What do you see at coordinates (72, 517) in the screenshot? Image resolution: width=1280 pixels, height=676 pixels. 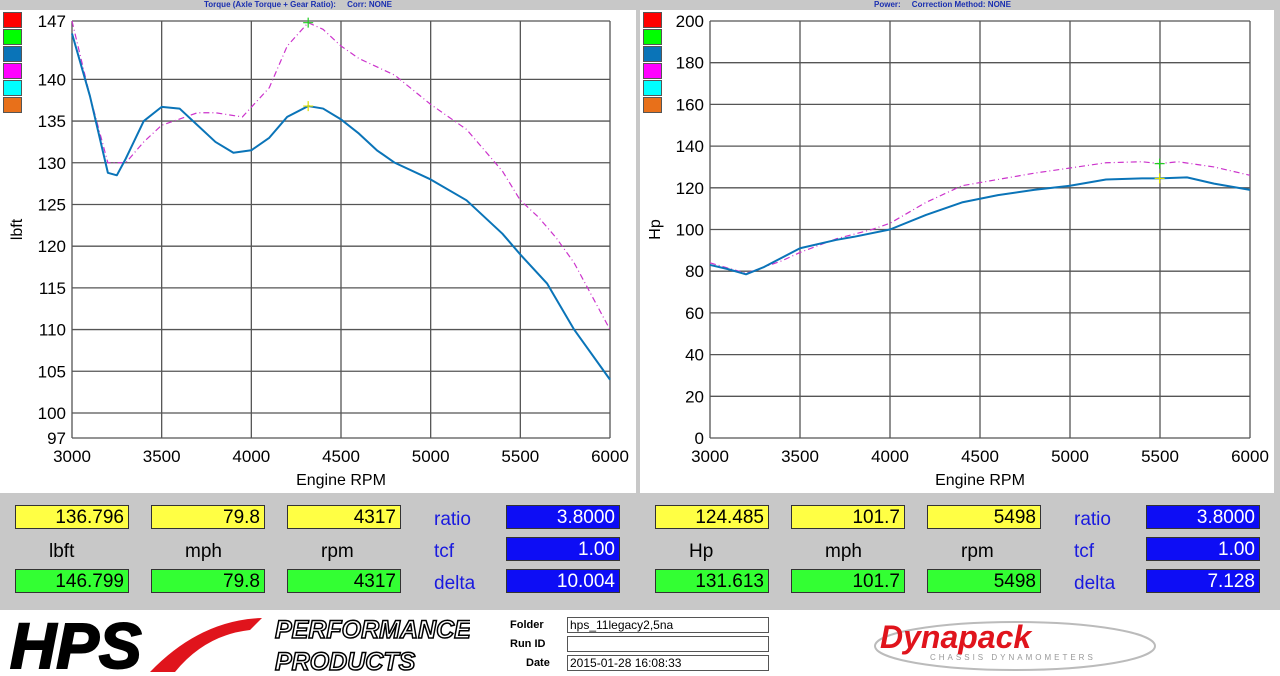 I see `readout-value: 136.796` at bounding box center [72, 517].